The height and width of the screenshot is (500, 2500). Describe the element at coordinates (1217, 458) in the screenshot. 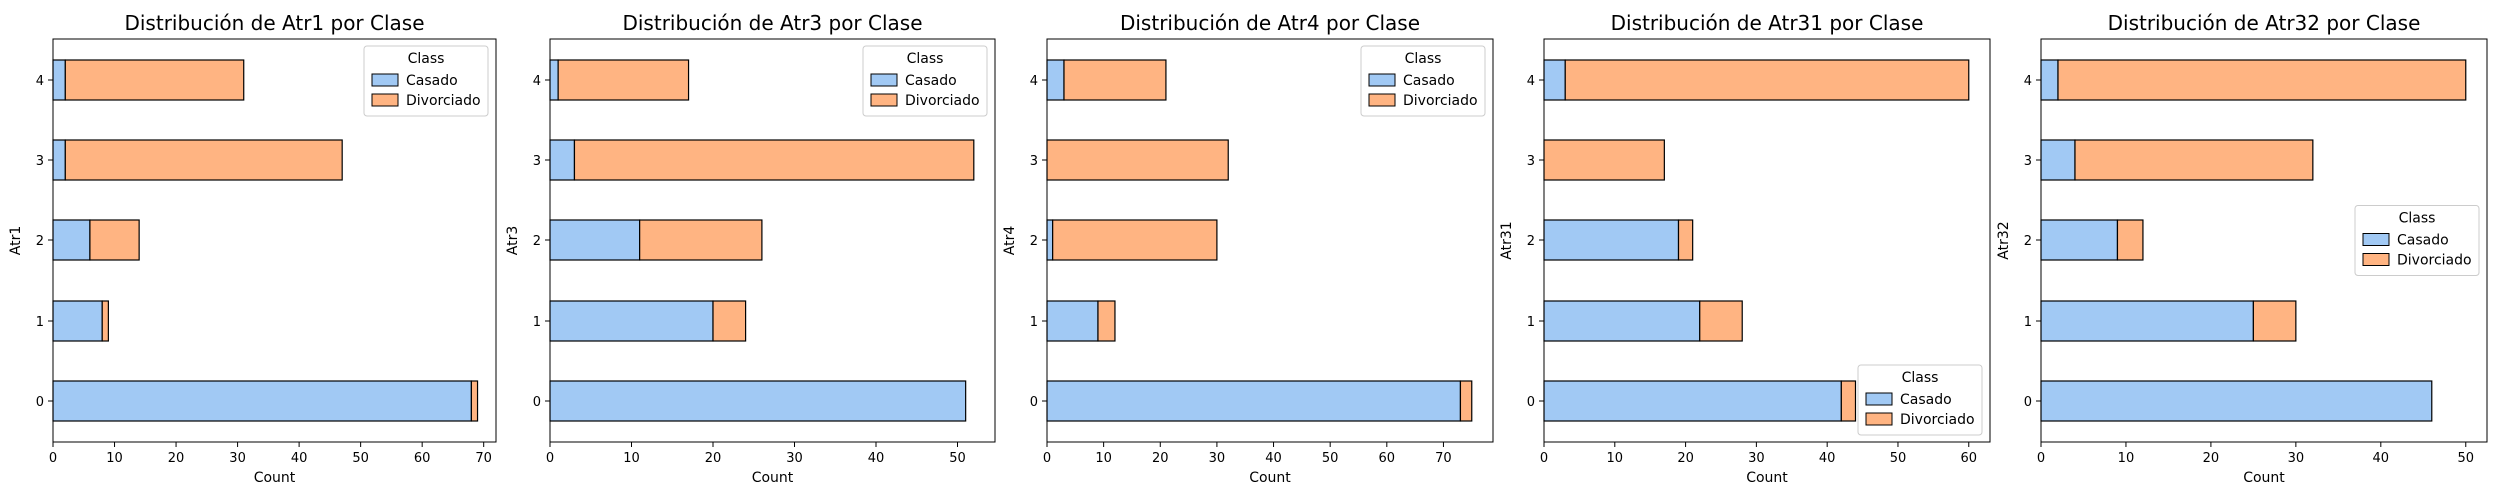

I see `x-tick-label: 30` at that location.